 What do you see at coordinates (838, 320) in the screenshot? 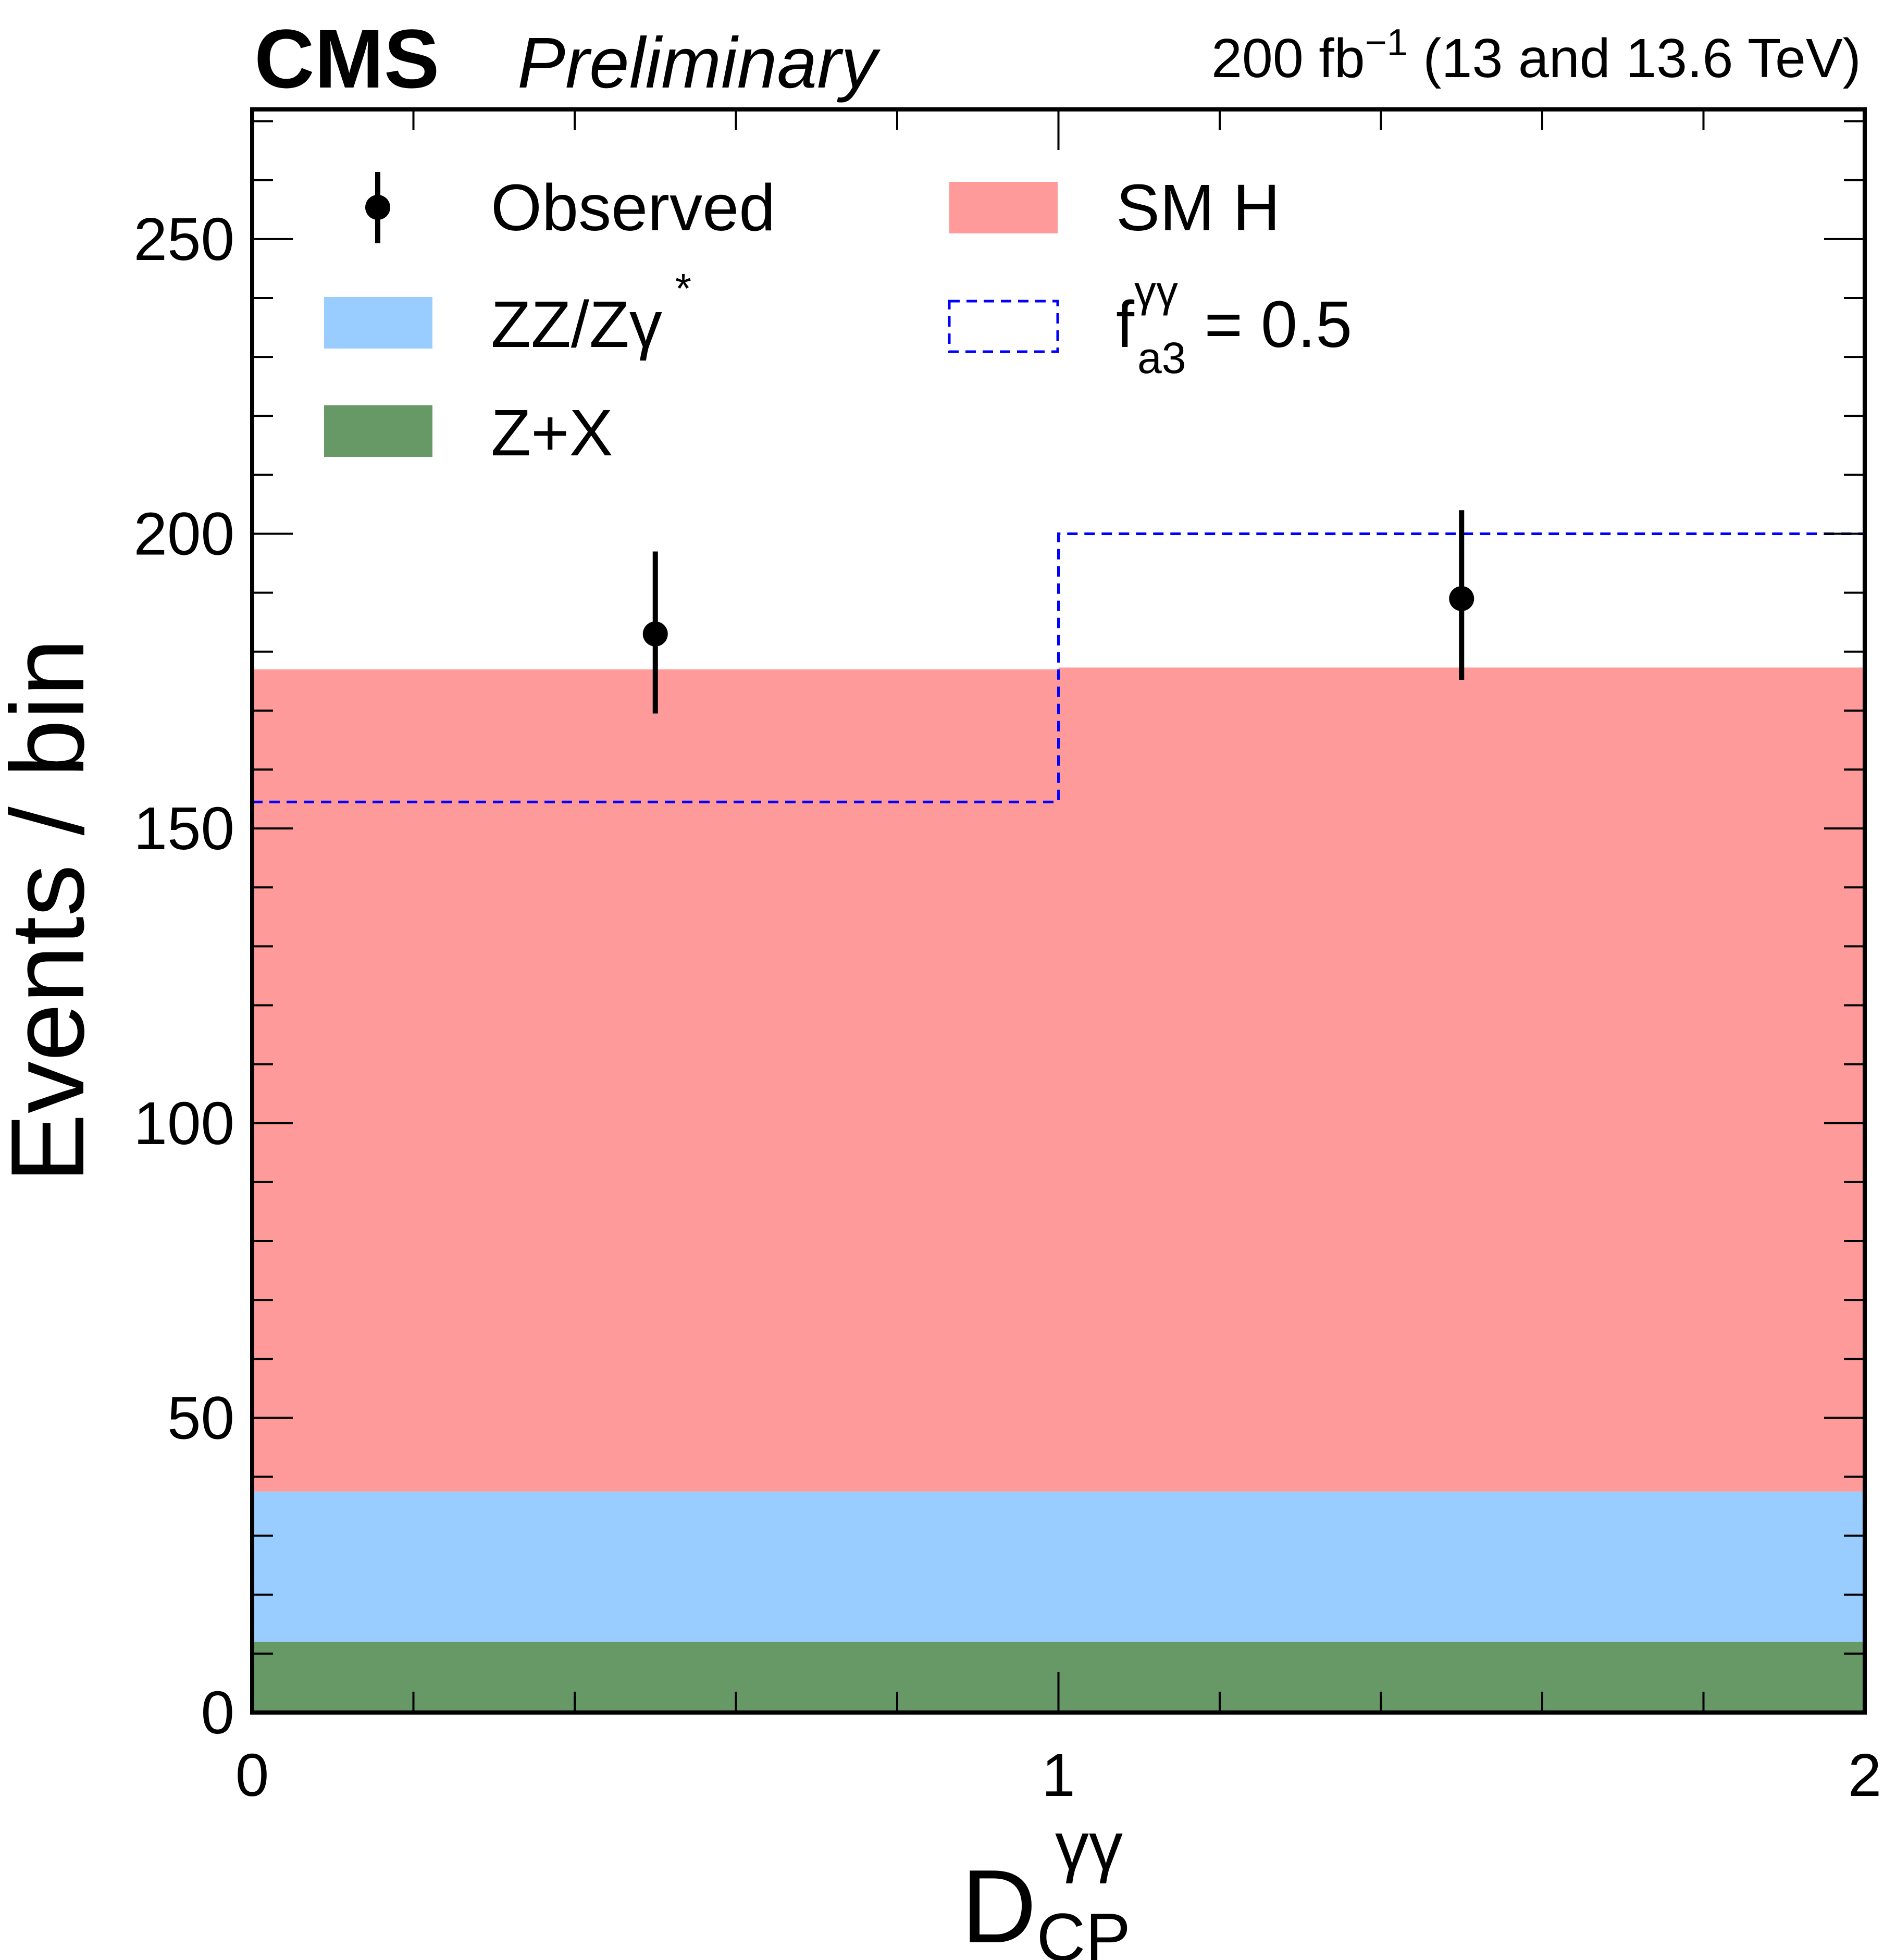
I see `legend: Observed ZZ/Zγ * Z+X SM H fγγ a3 = 0.5` at bounding box center [838, 320].